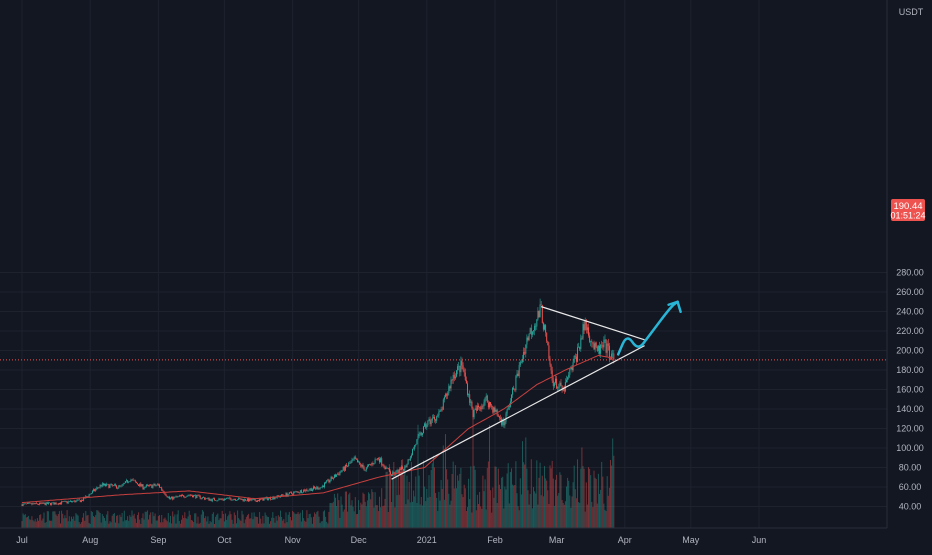 This screenshot has width=932, height=555. What do you see at coordinates (910, 331) in the screenshot?
I see `price-tick-label: 220.00` at bounding box center [910, 331].